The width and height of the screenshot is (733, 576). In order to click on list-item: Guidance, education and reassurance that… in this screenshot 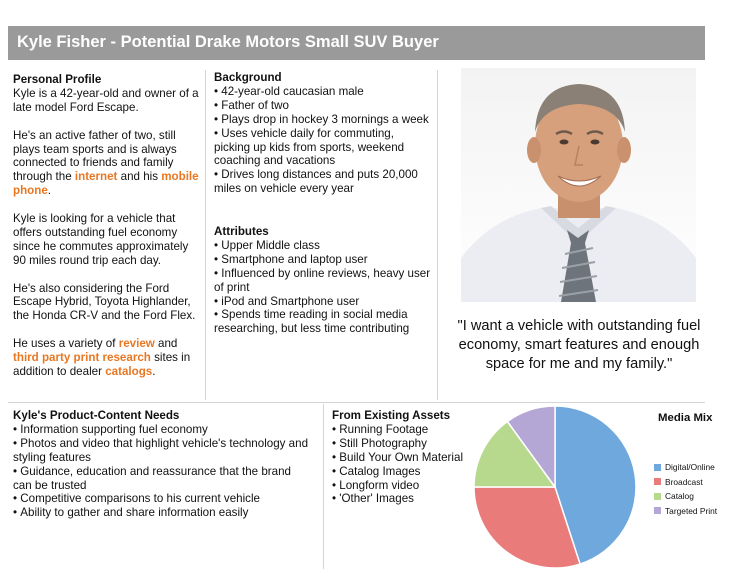, I will do `click(161, 479)`.